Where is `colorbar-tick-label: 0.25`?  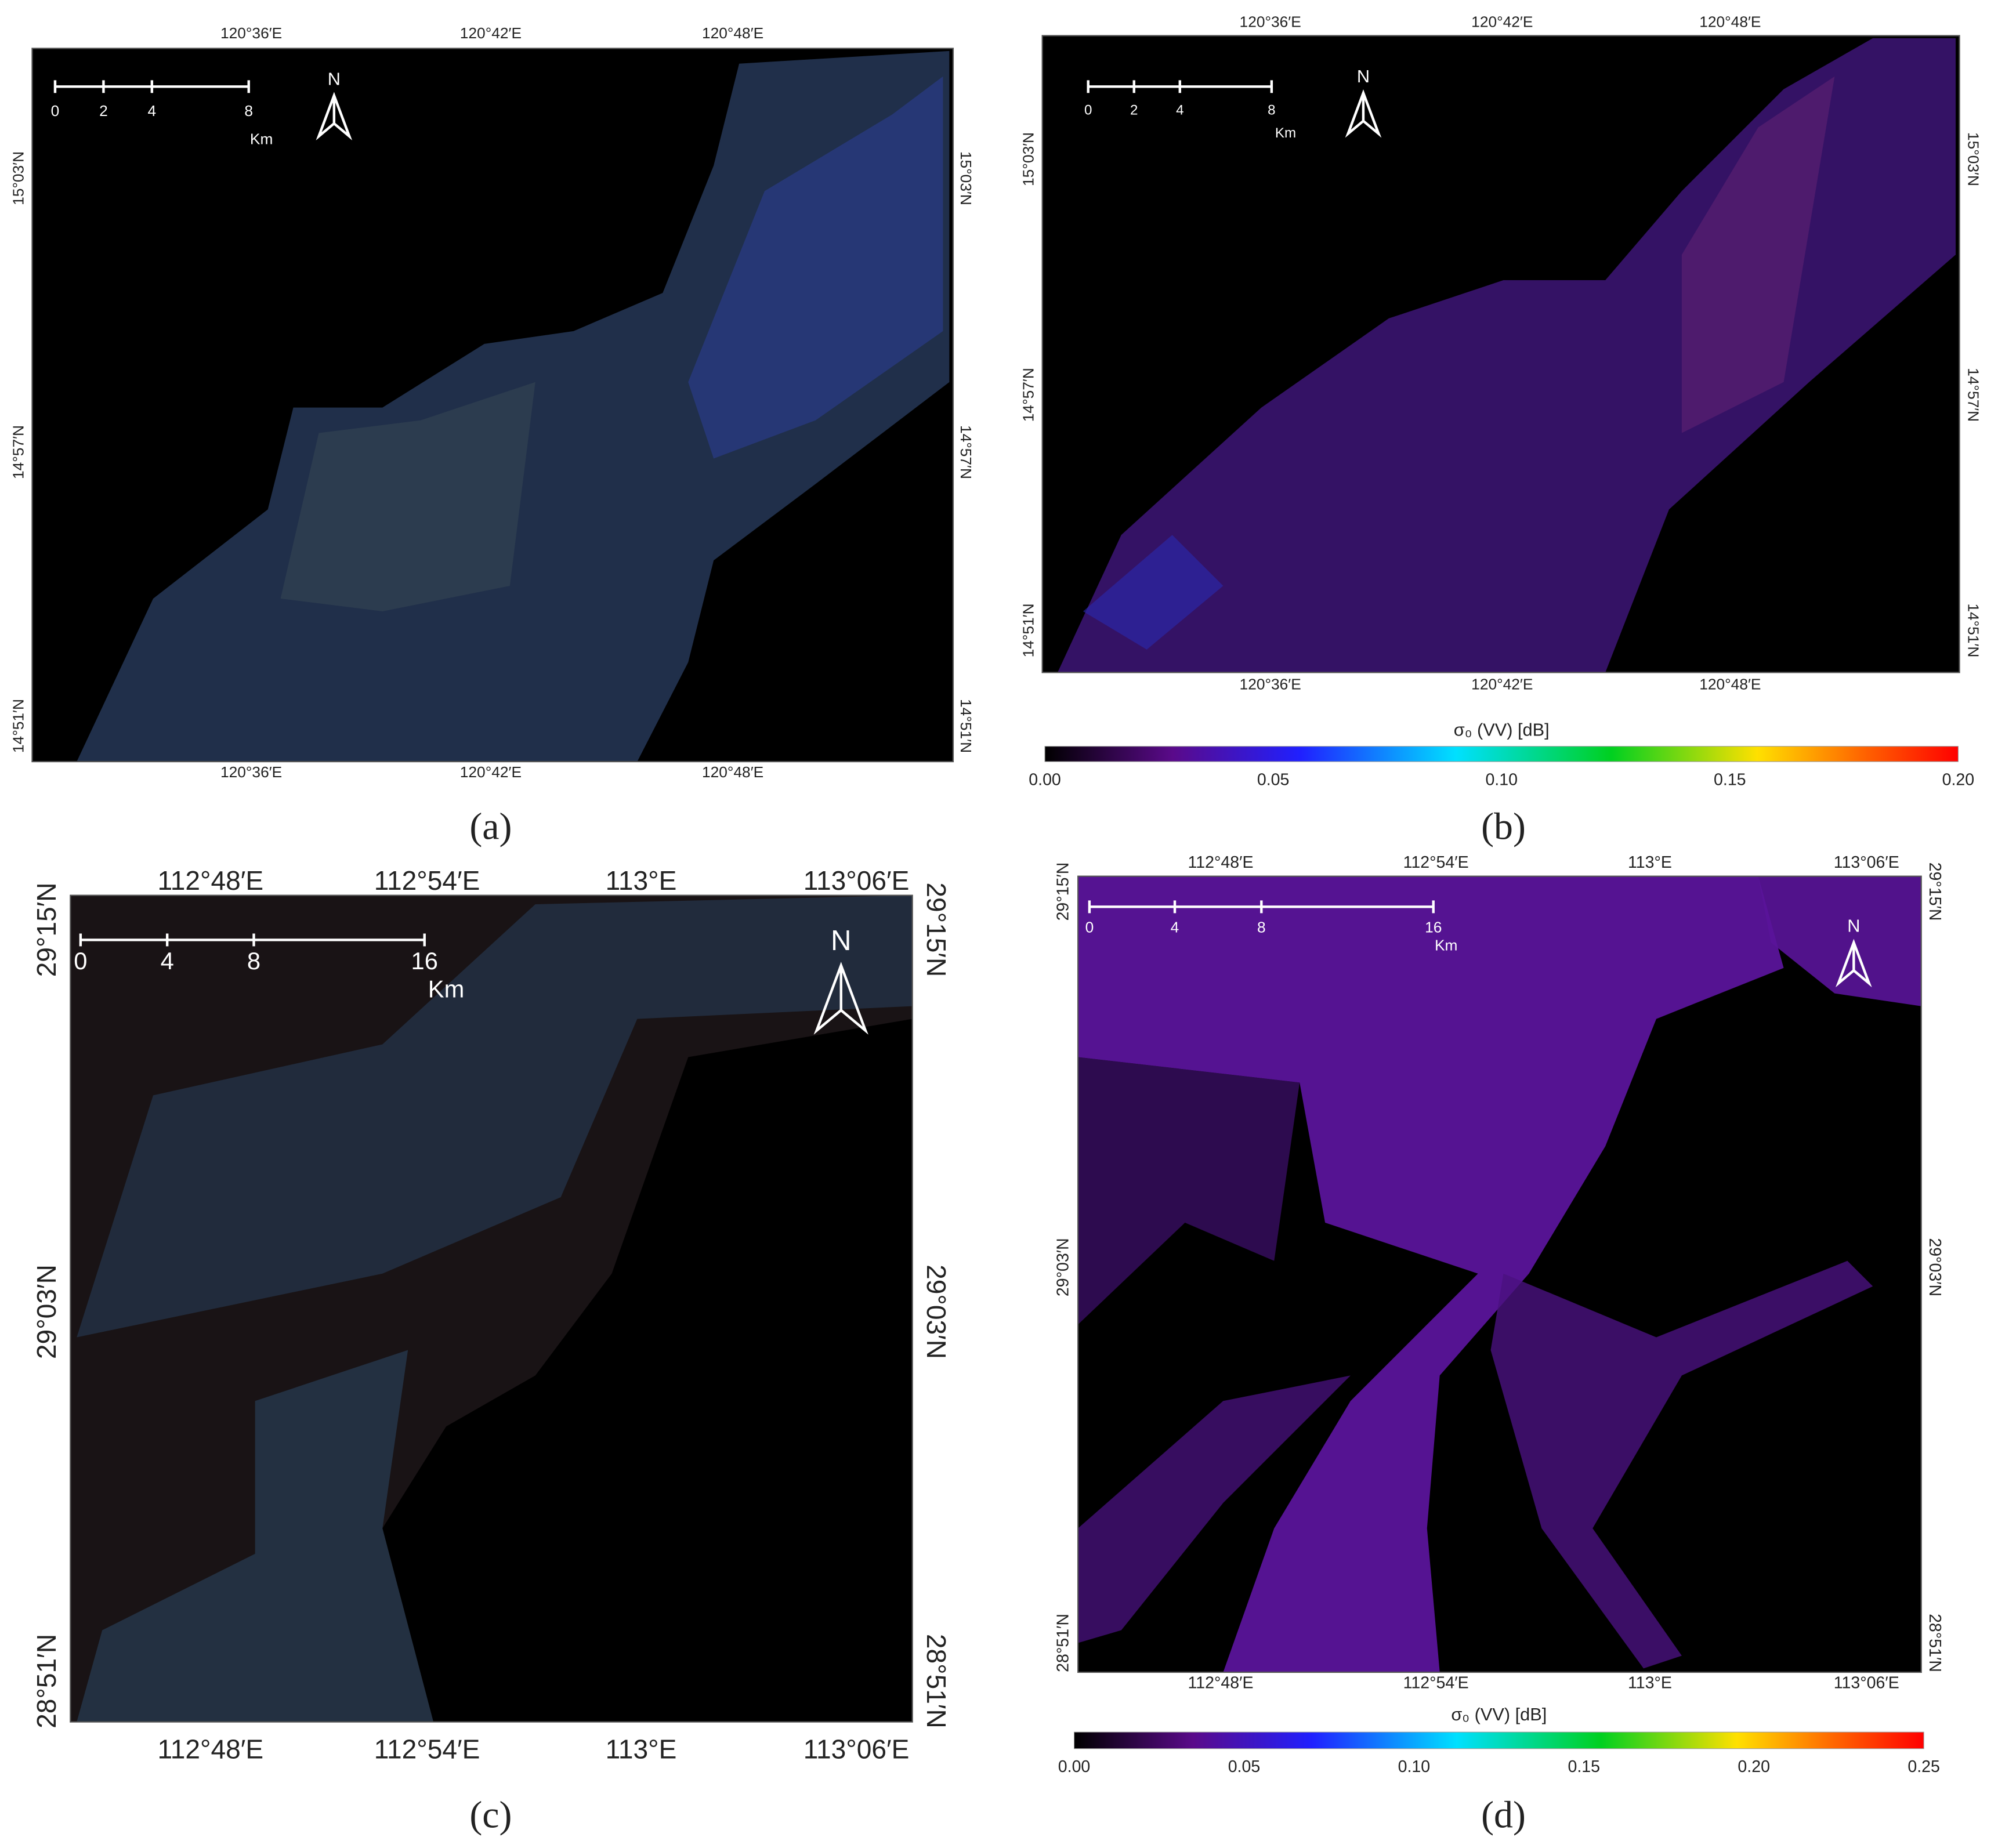
colorbar-tick-label: 0.25 is located at coordinates (1924, 1767).